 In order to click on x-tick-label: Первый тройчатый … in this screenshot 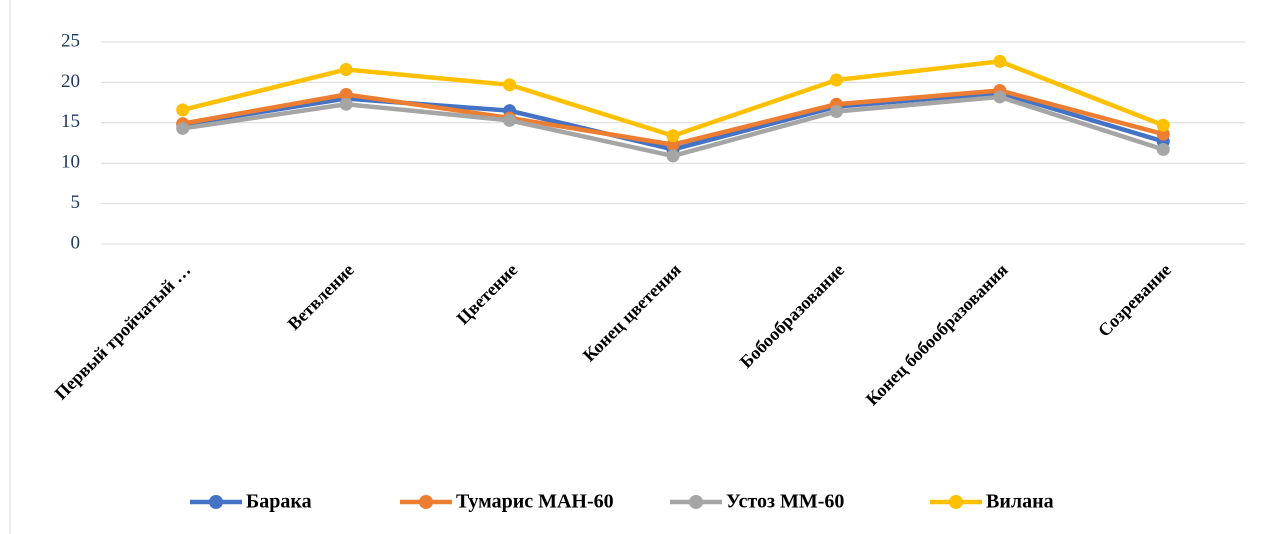, I will do `click(123, 332)`.